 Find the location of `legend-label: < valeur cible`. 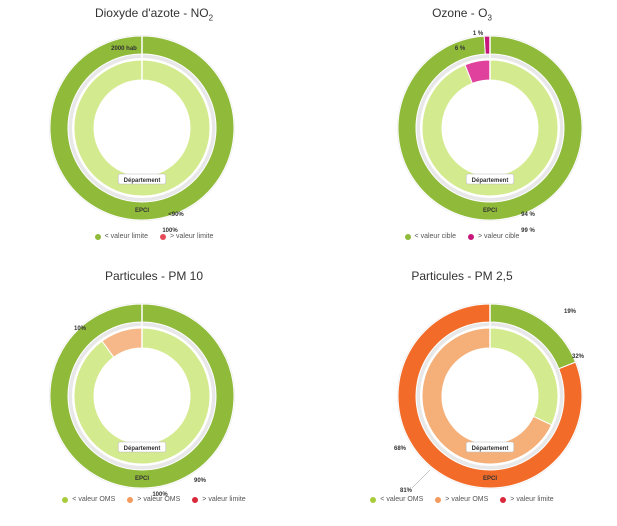

legend-label: < valeur cible is located at coordinates (435, 236).